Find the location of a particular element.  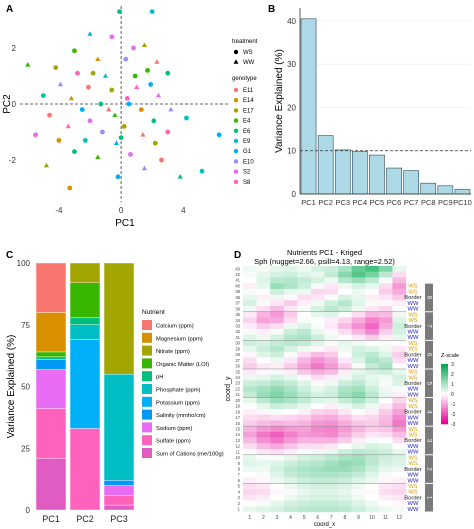

legend-nutrient-label: Organic Matter (LOI) is located at coordinates (182, 365).